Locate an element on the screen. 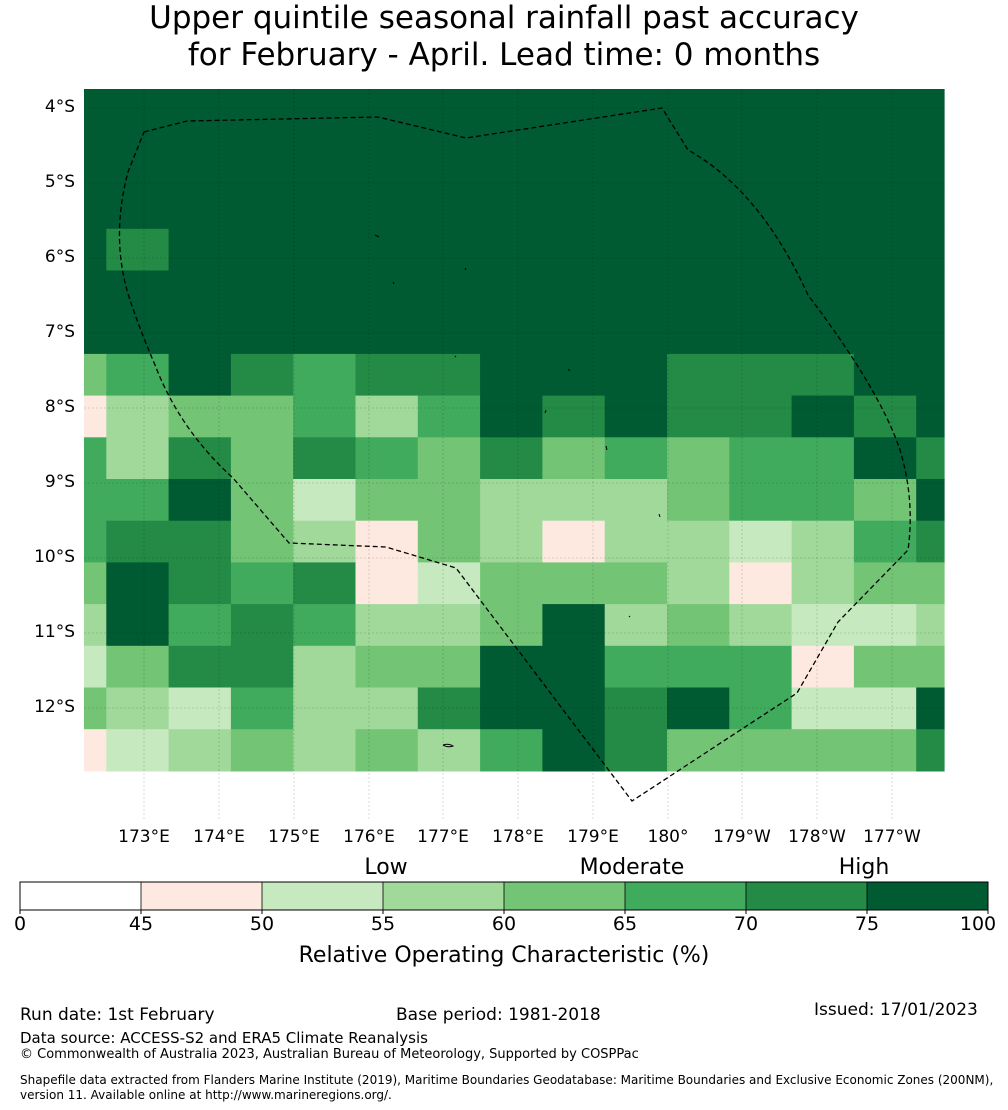 Image resolution: width=1008 pixels, height=1110 pixels. category-moderate: Moderate is located at coordinates (632, 867).